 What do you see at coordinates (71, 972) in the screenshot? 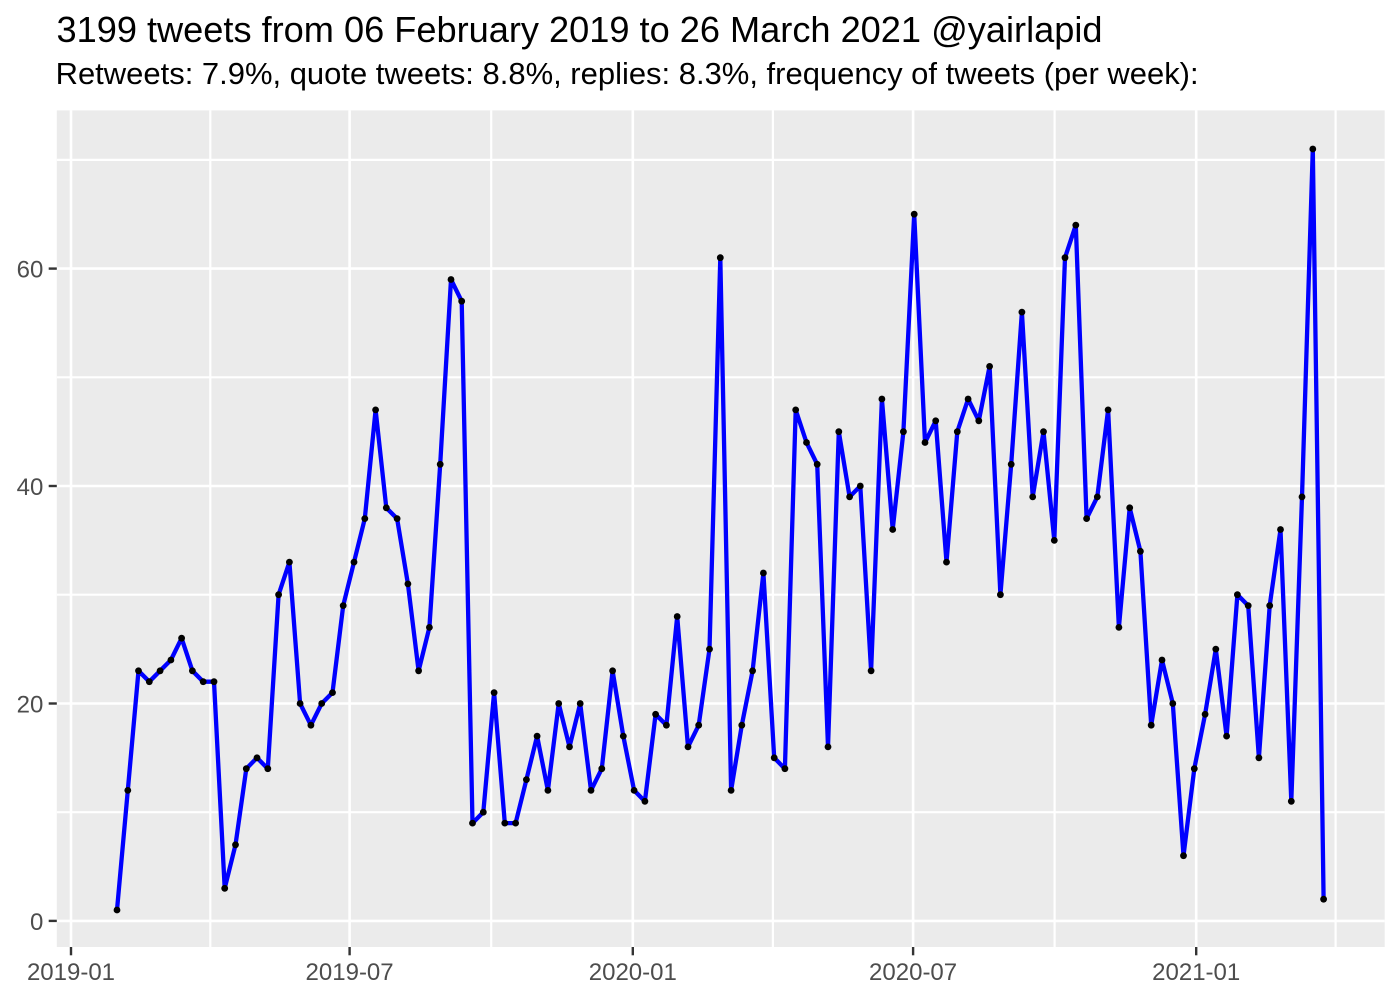
I see `svg-text: 2019-01` at bounding box center [71, 972].